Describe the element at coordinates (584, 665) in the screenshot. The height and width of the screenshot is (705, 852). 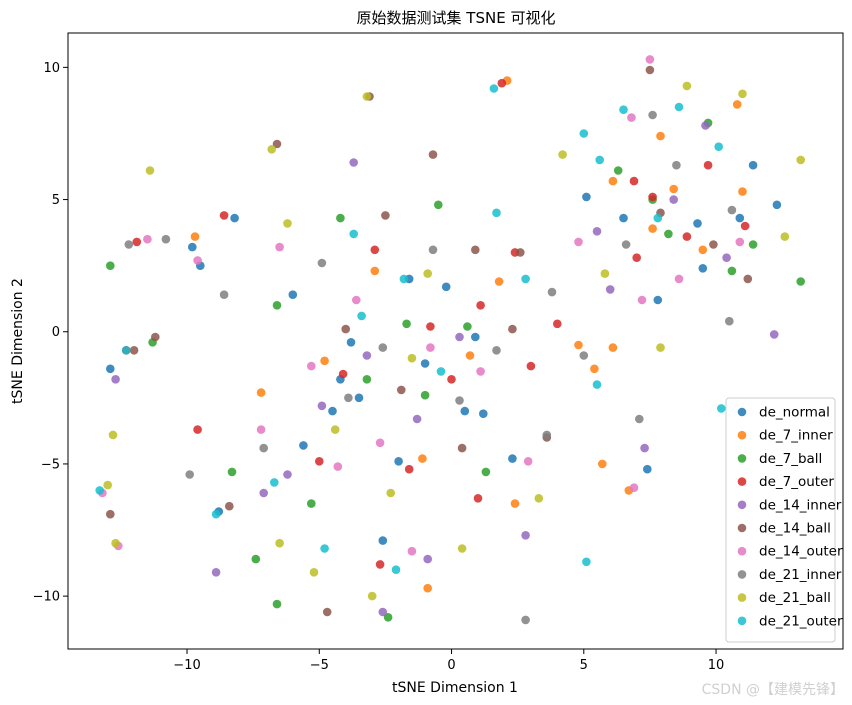
I see `x-tick-label: 5` at that location.